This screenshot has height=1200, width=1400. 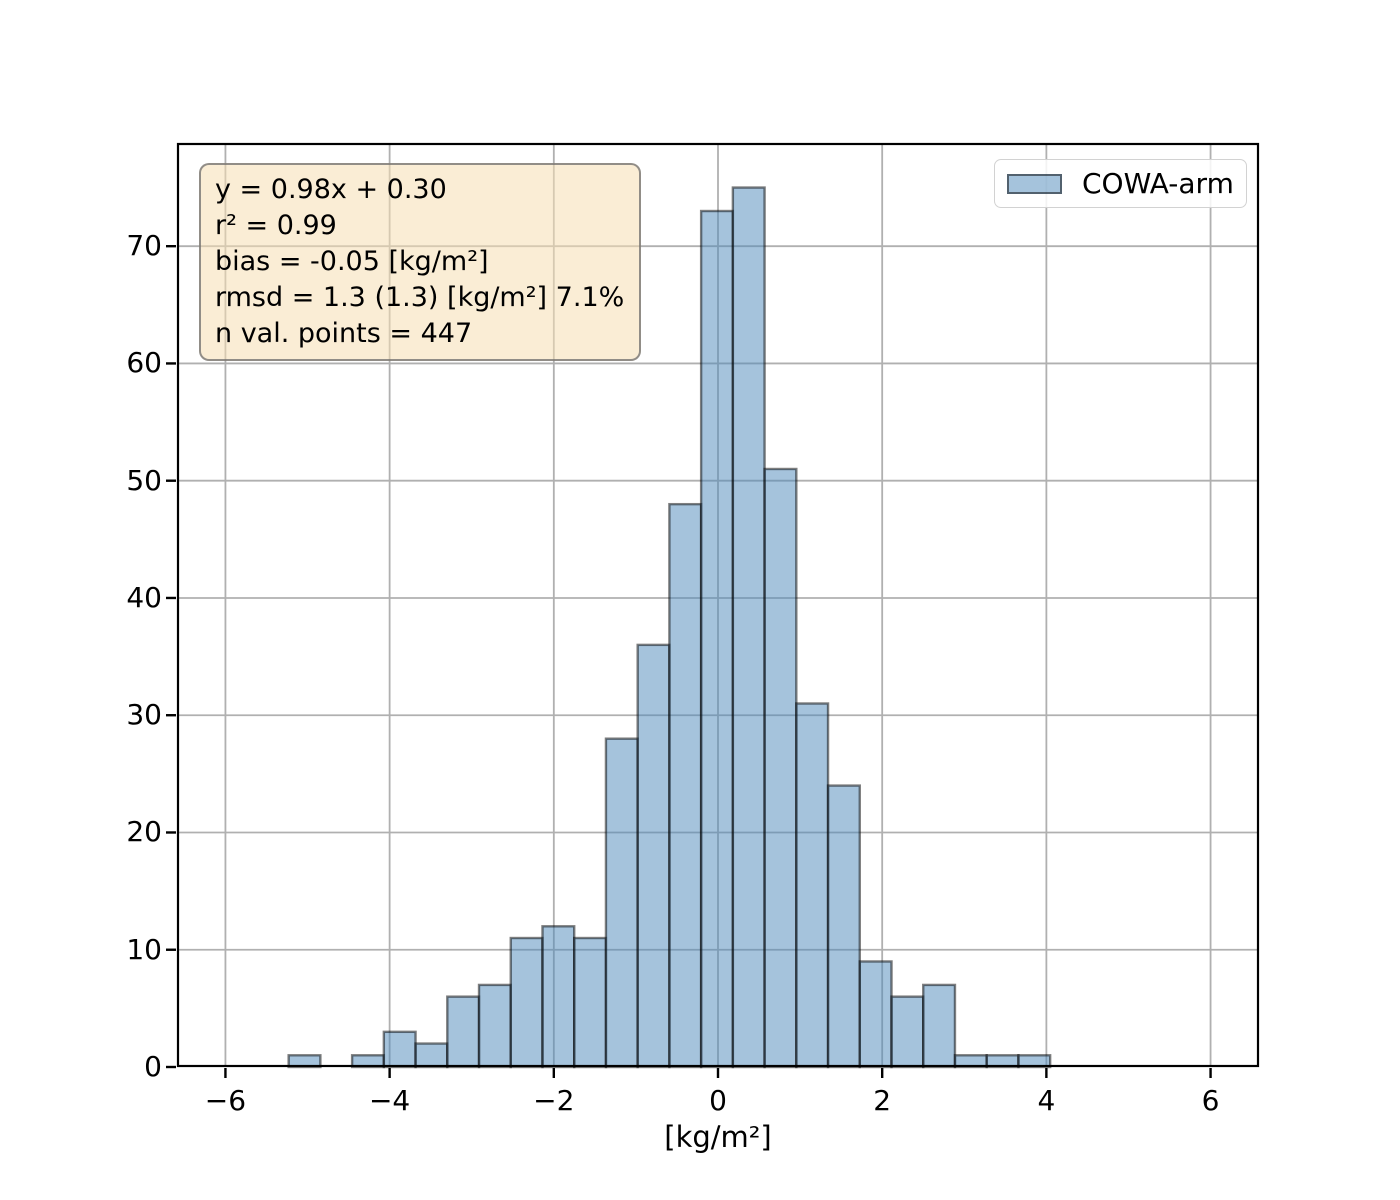 What do you see at coordinates (389, 1100) in the screenshot?
I see `x-tick-label: −4` at bounding box center [389, 1100].